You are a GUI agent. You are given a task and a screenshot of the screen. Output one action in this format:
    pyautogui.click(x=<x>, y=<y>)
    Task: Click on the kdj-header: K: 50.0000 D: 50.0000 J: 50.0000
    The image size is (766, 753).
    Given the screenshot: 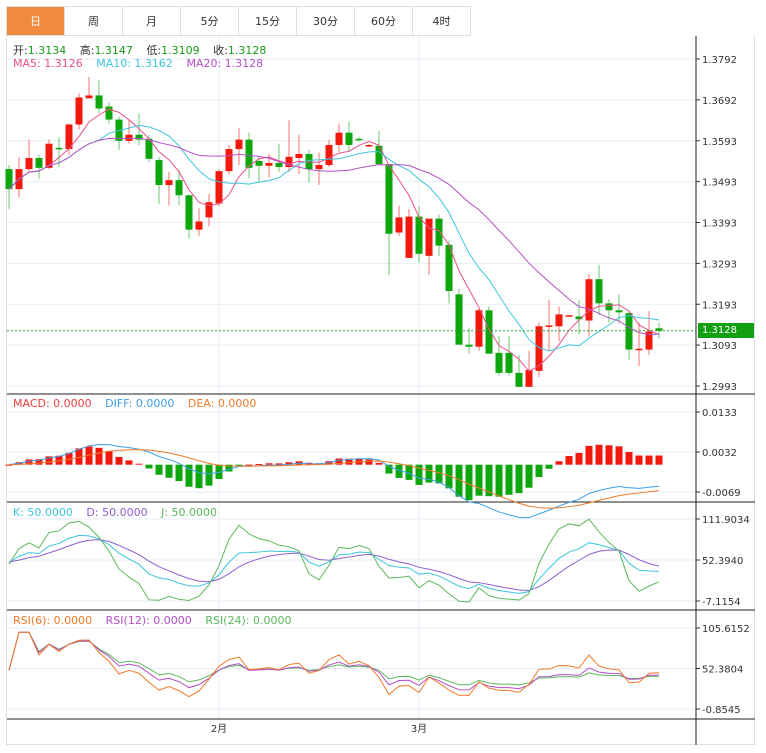 What is the action you would take?
    pyautogui.click(x=120, y=512)
    